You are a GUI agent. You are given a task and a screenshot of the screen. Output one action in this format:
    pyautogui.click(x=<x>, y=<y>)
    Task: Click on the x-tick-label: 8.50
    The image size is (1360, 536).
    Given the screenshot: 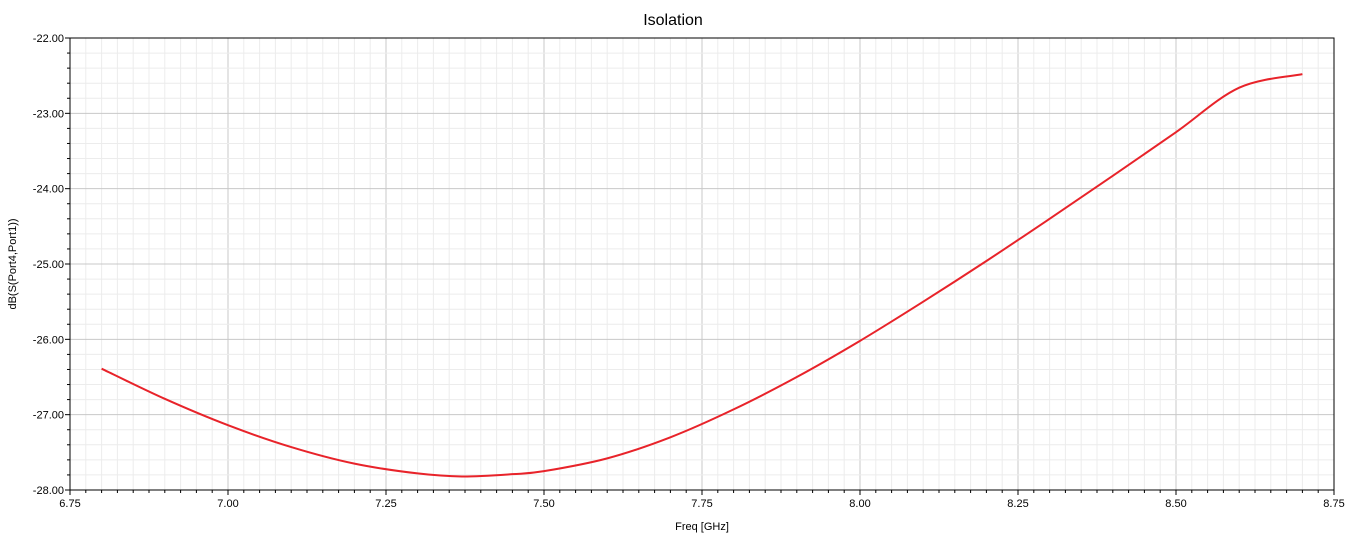 What is the action you would take?
    pyautogui.click(x=1175, y=504)
    